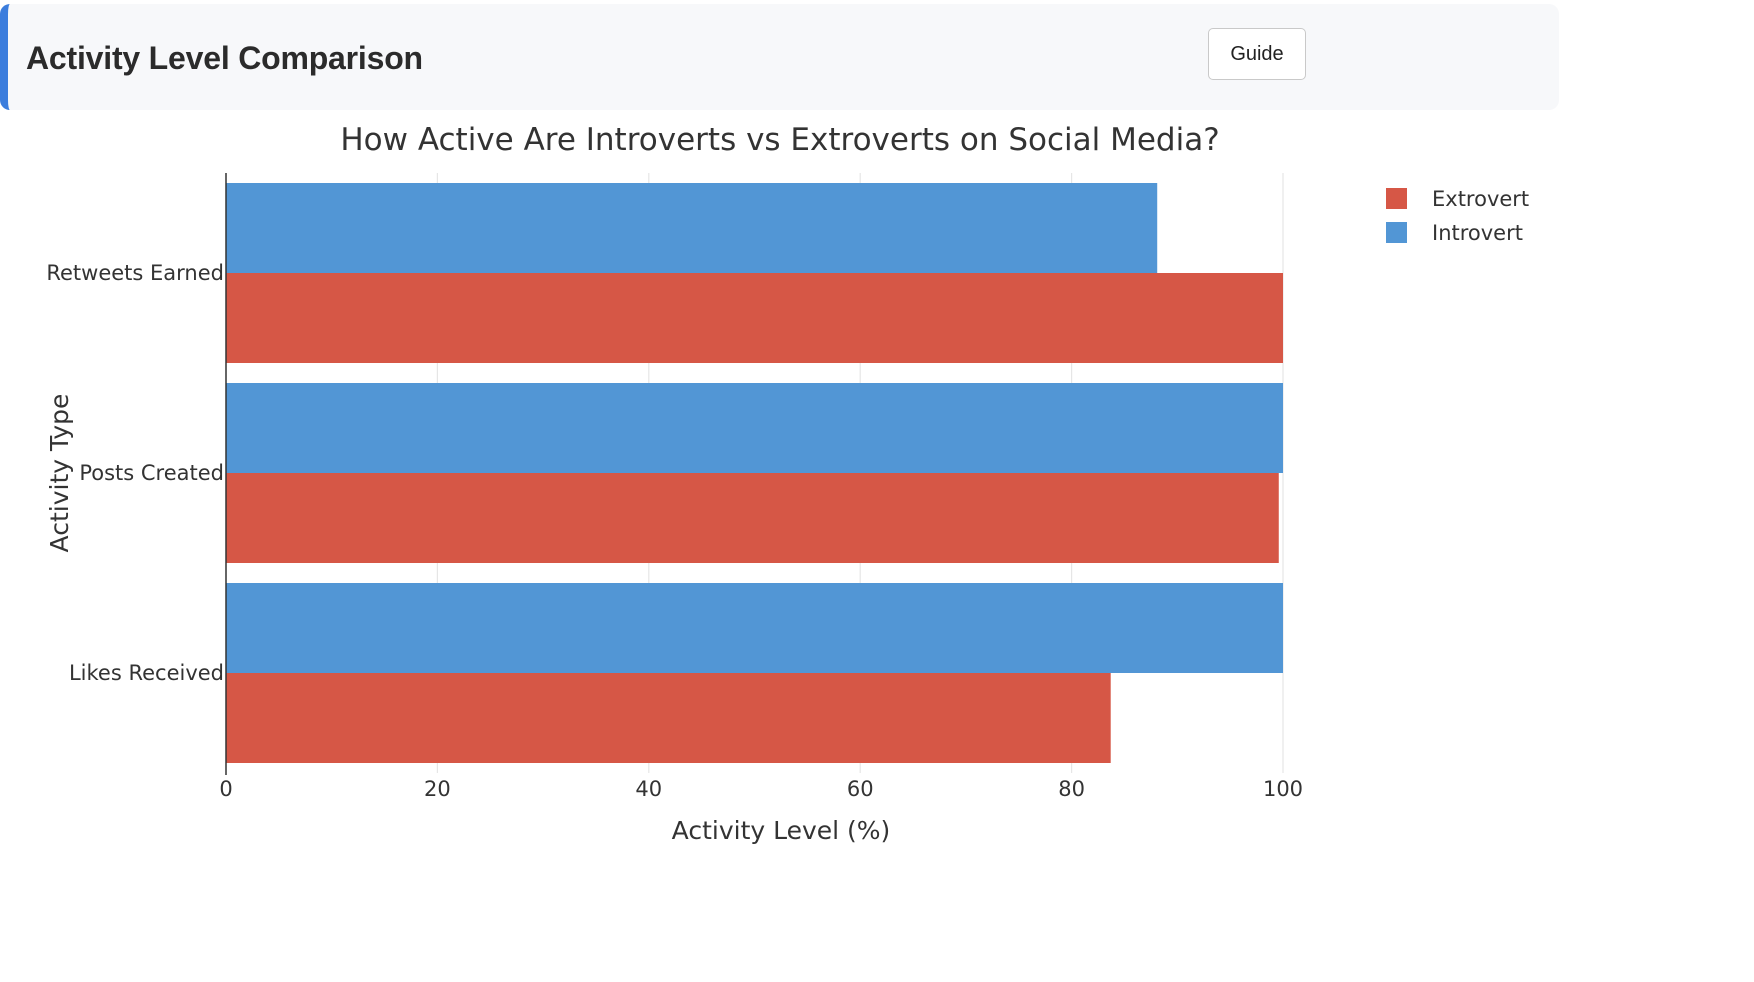 The image size is (1754, 982). I want to click on bar-introvert-posts-created, so click(754, 428).